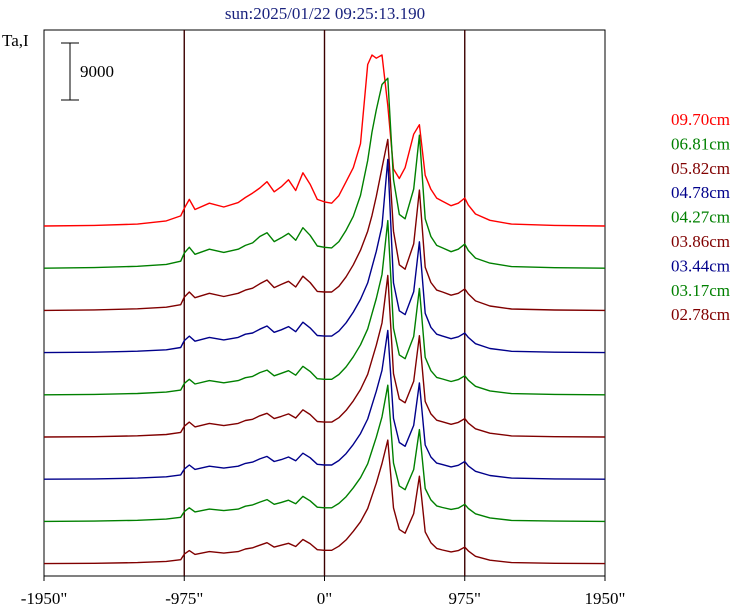 This screenshot has width=742, height=609. Describe the element at coordinates (700, 119) in the screenshot. I see `legend-entry-0: 09.70cm` at that location.